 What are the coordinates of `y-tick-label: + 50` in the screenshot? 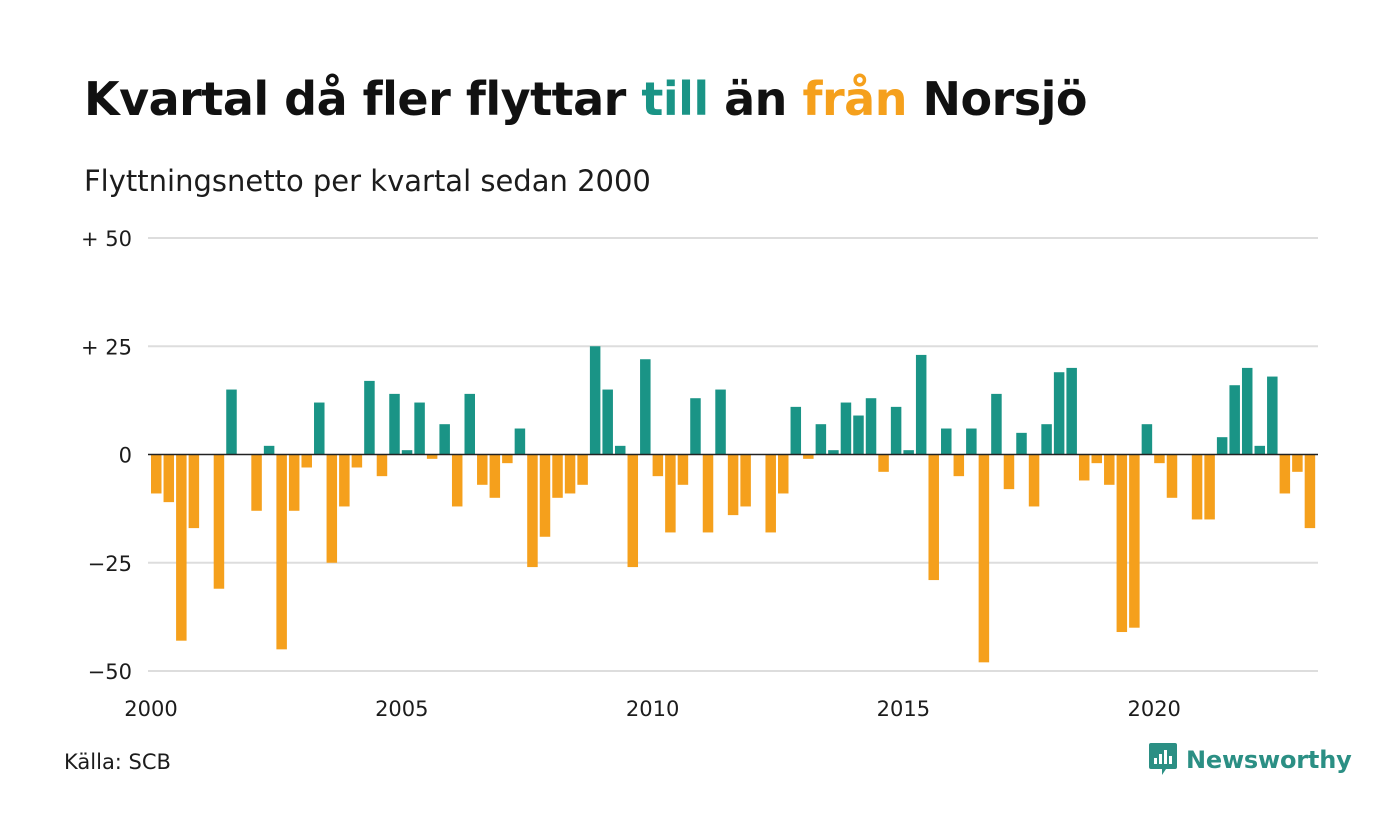 It's located at (106, 239).